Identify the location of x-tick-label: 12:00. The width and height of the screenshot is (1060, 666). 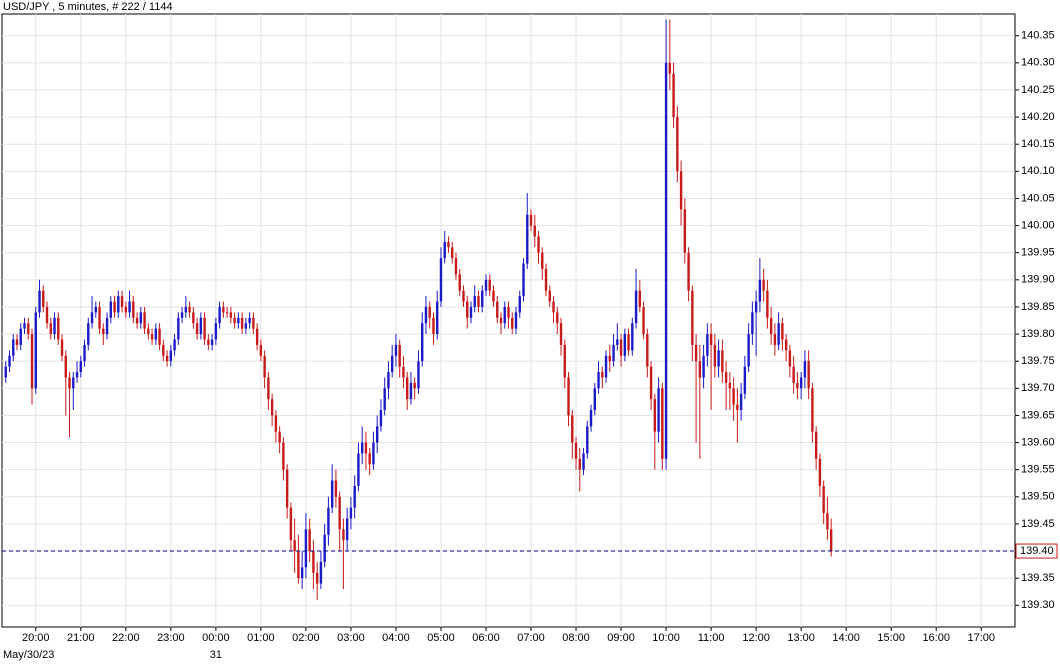
(756, 638).